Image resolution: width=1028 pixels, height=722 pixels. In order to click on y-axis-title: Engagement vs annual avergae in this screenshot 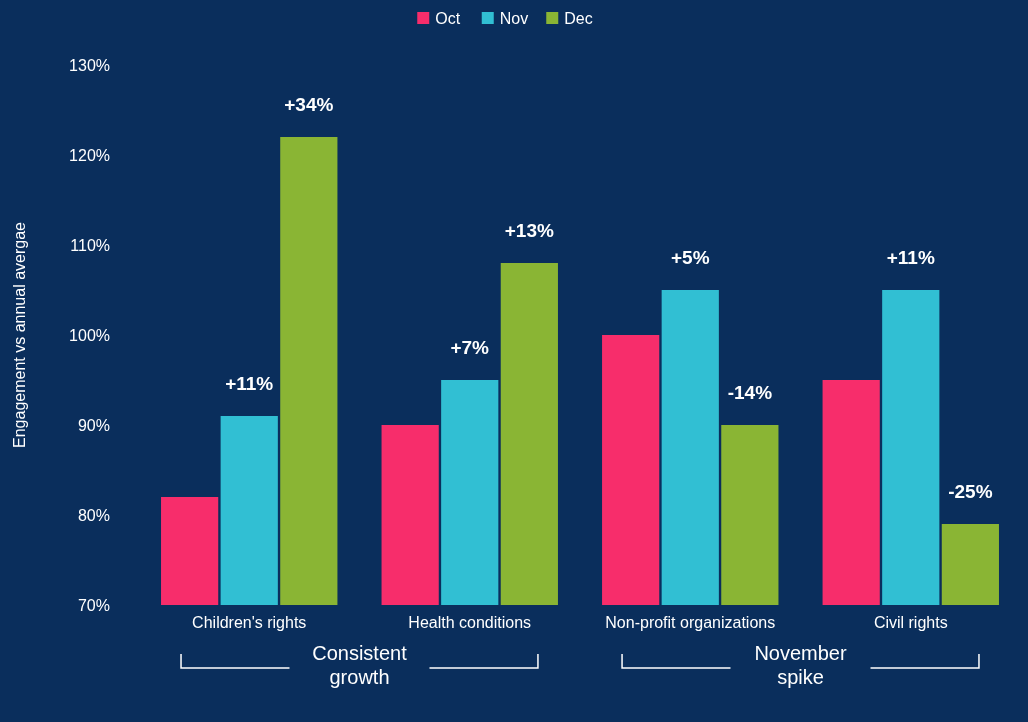, I will do `click(19, 334)`.